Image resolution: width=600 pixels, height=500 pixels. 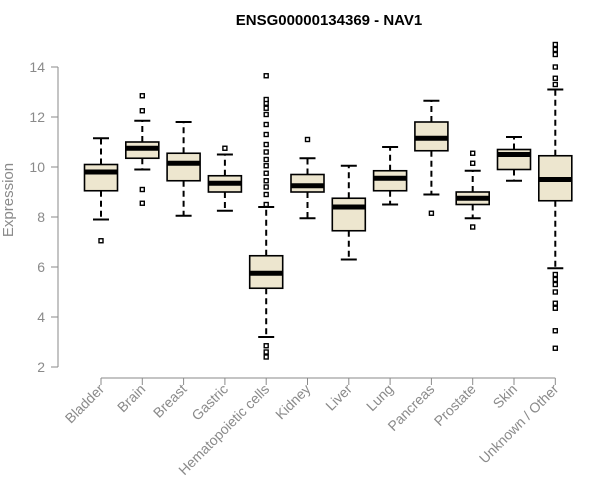 What do you see at coordinates (41, 217) in the screenshot?
I see `y-tick-label-8: 8` at bounding box center [41, 217].